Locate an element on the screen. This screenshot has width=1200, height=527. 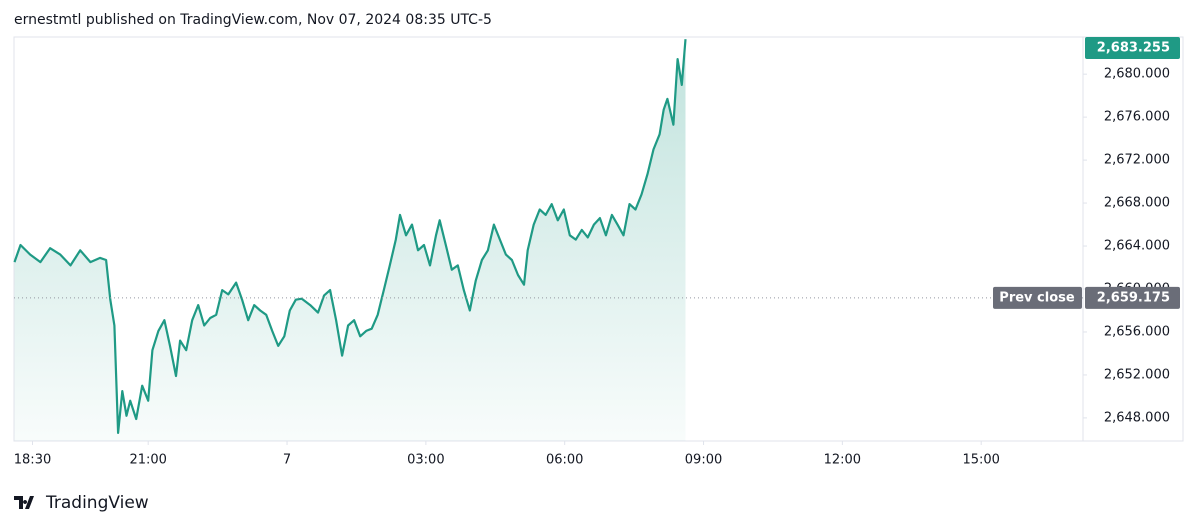
y-tick-label: 2,656.000 is located at coordinates (1137, 331).